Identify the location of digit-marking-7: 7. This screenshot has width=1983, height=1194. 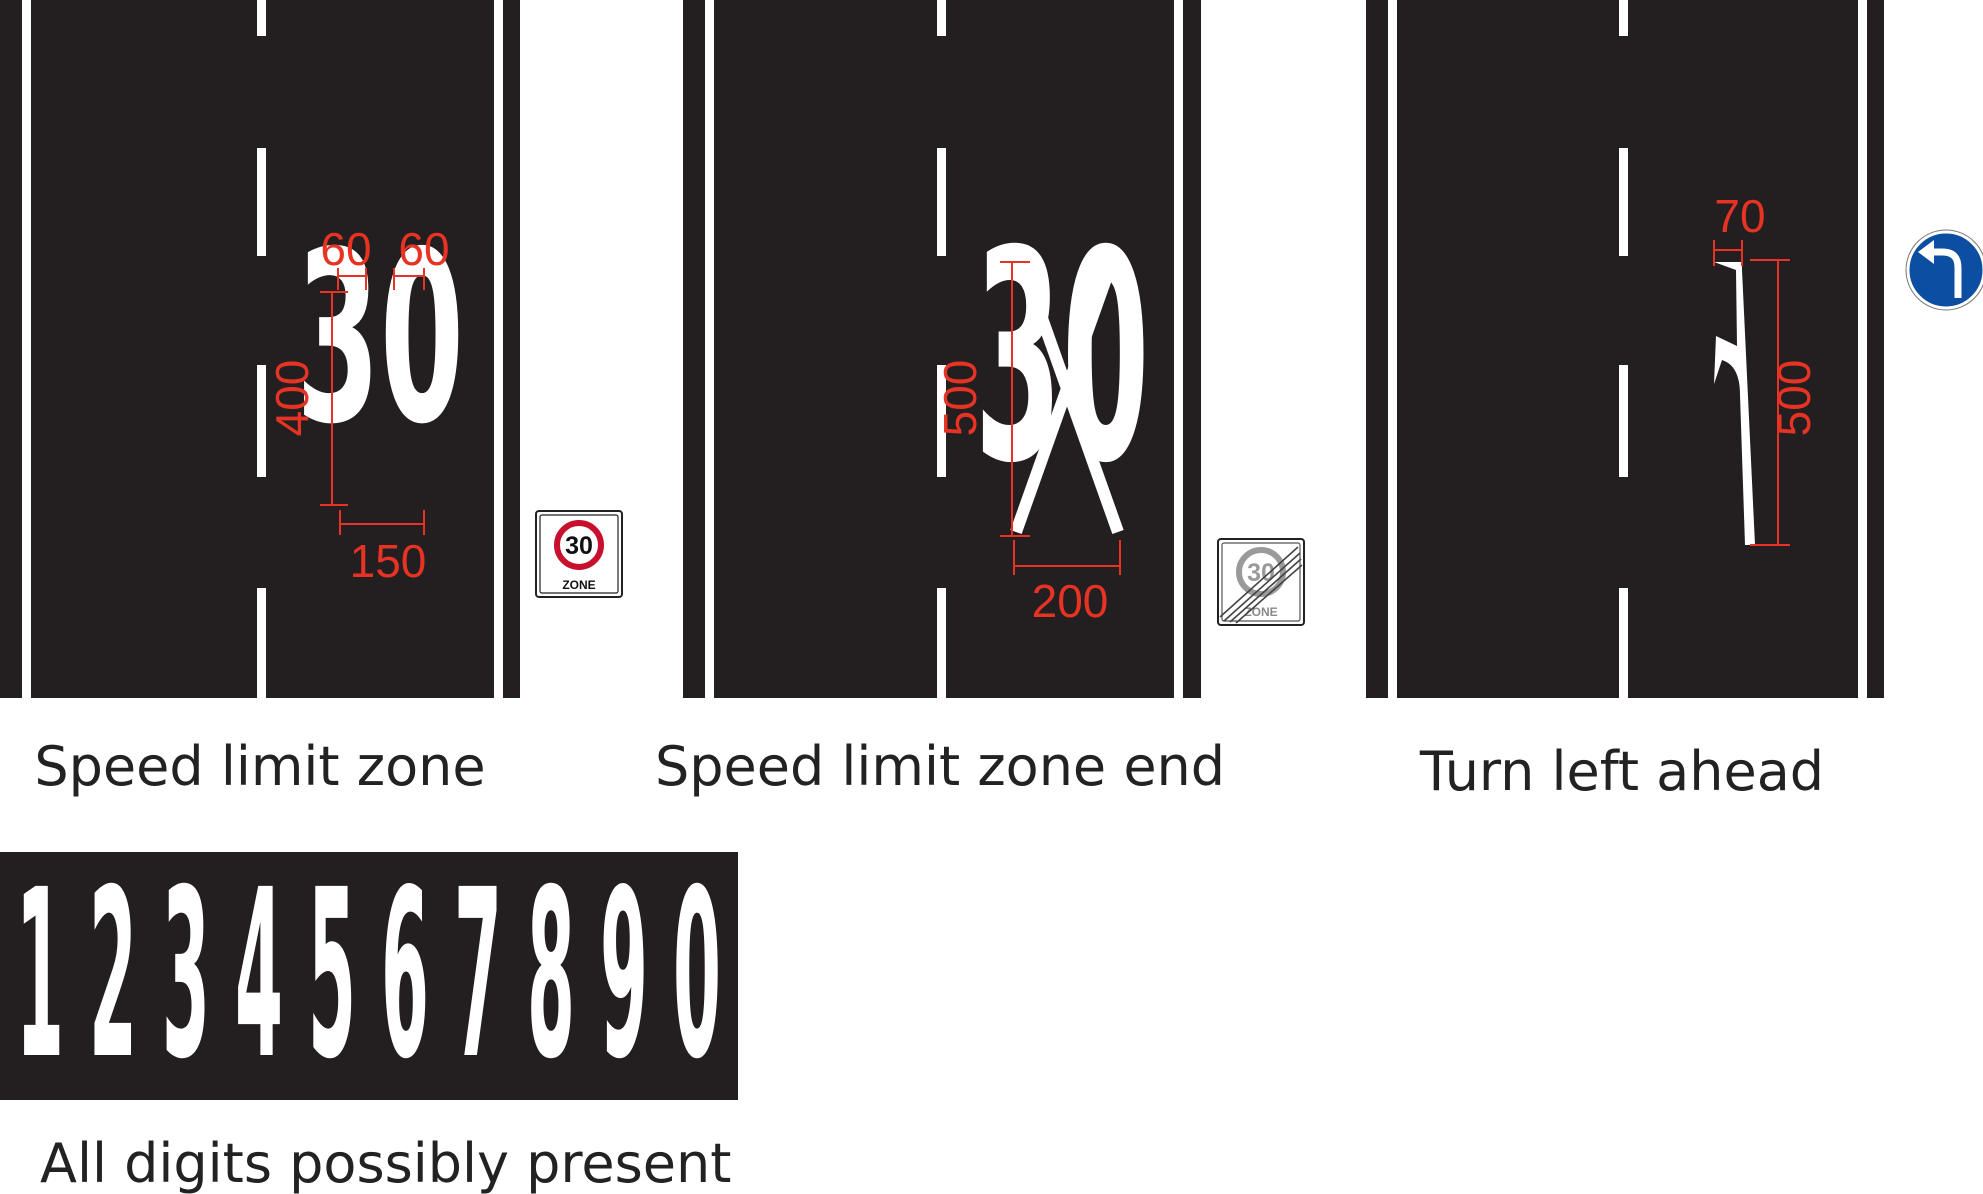
(478, 974).